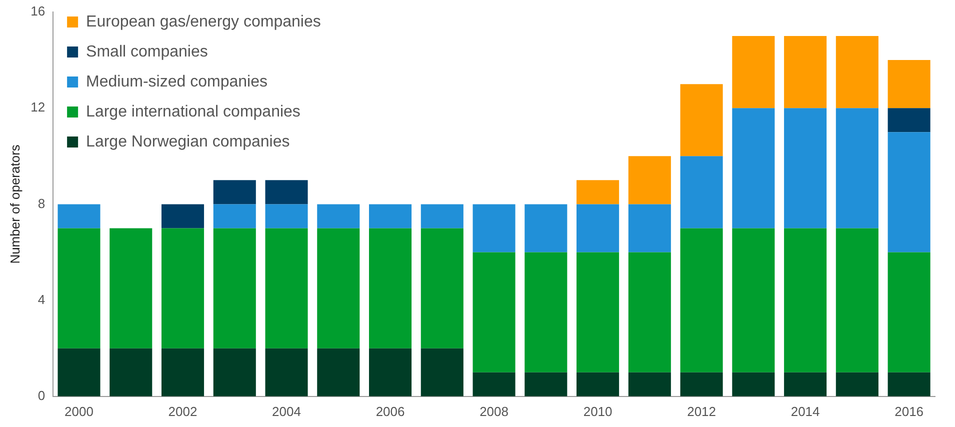 This screenshot has width=955, height=427. Describe the element at coordinates (183, 411) in the screenshot. I see `x-tick-label: 2002` at that location.